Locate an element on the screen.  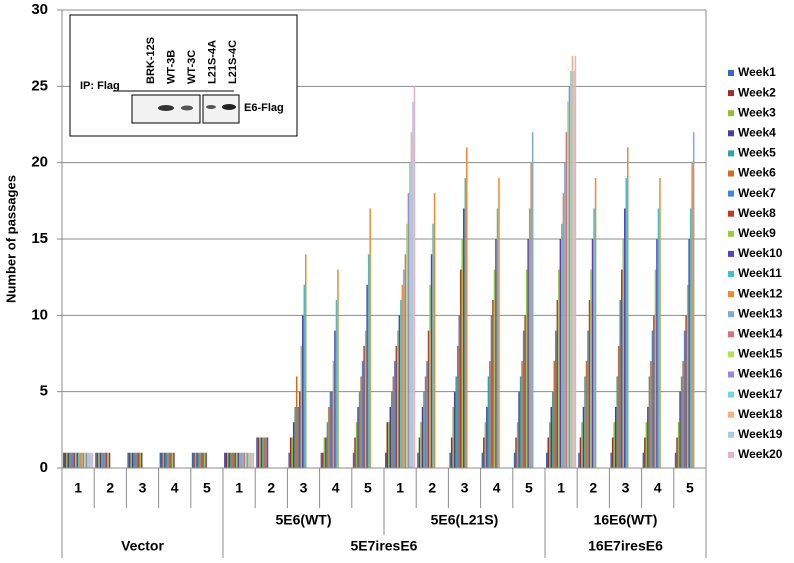
legend-label: Week9 is located at coordinates (757, 233).